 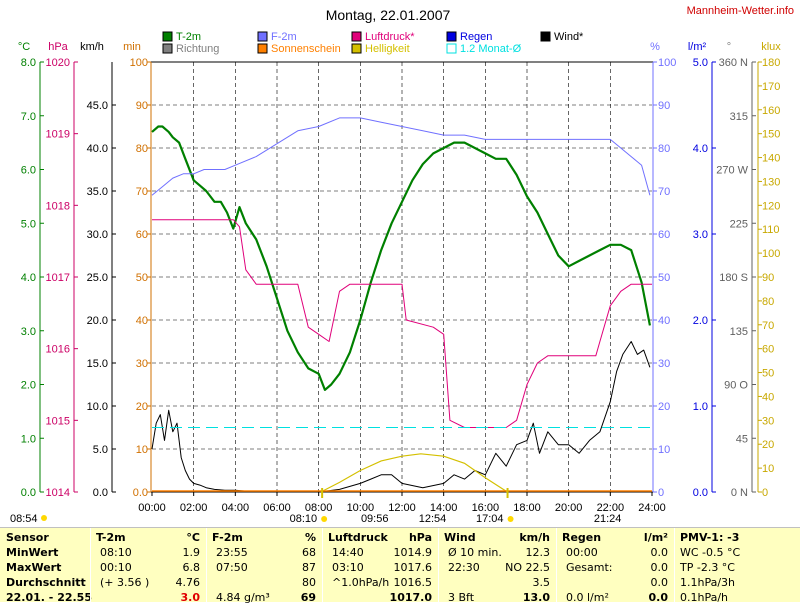 What do you see at coordinates (150, 582) in the screenshot?
I see `stats-row: (+ 3.56 ) 4.76` at bounding box center [150, 582].